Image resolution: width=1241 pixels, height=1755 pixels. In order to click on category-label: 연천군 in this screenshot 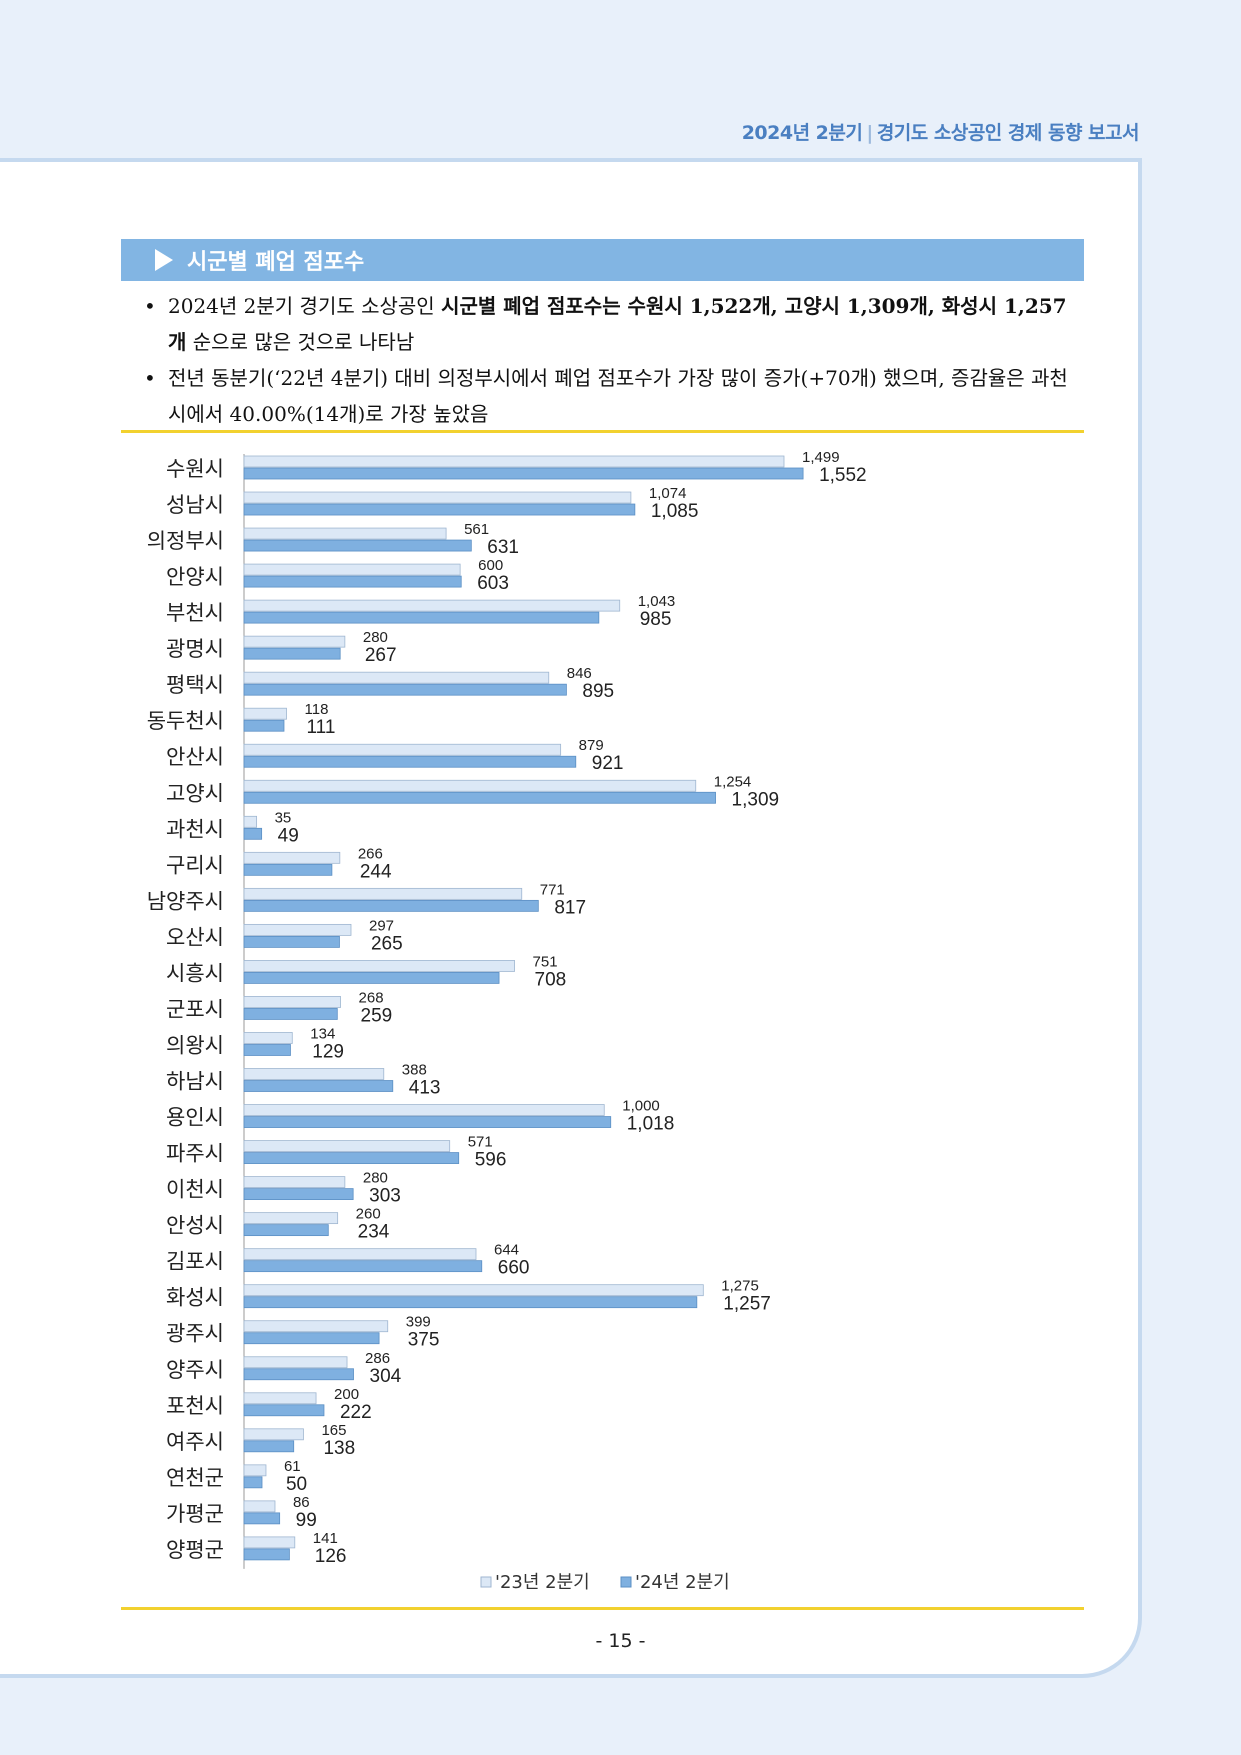, I will do `click(195, 1478)`.